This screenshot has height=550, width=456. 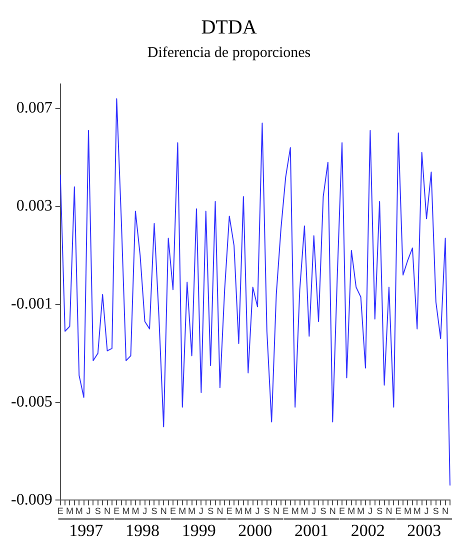 What do you see at coordinates (31, 401) in the screenshot?
I see `y-tick-label: -0.005` at bounding box center [31, 401].